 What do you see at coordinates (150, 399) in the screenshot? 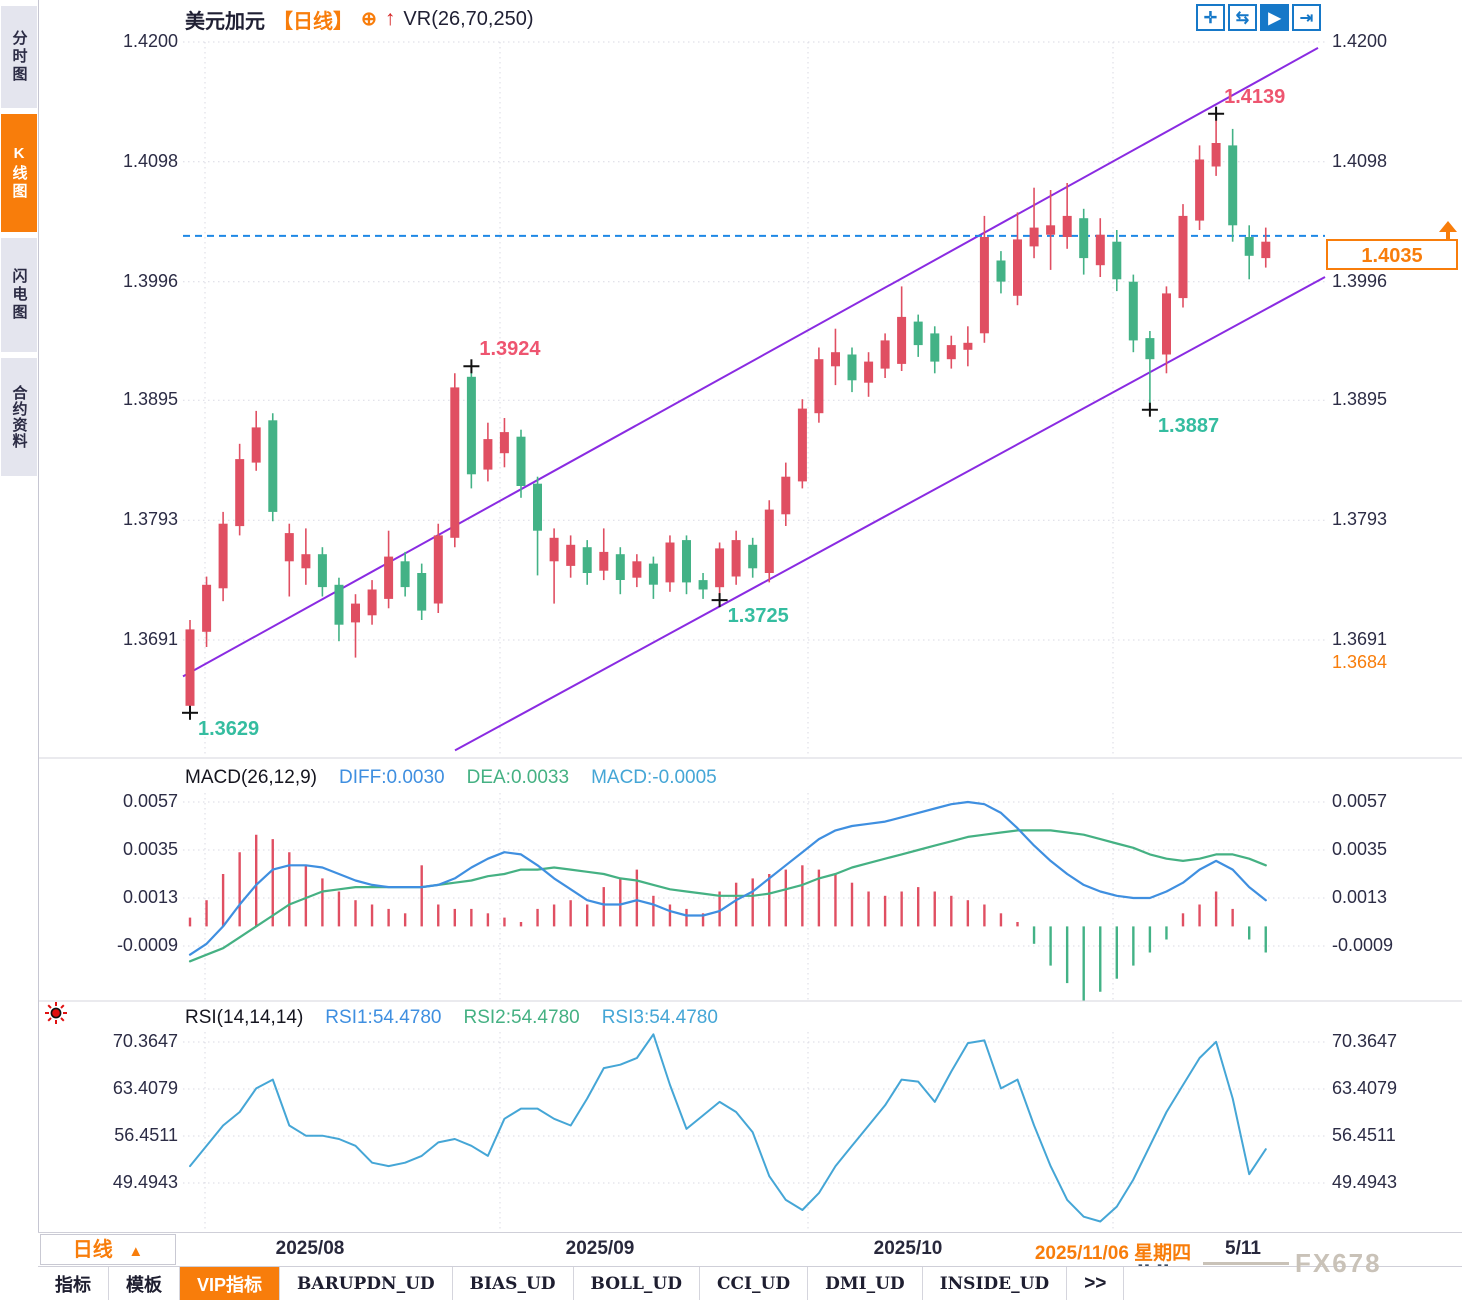
I see `price-axis-label-left: 1.3895` at bounding box center [150, 399].